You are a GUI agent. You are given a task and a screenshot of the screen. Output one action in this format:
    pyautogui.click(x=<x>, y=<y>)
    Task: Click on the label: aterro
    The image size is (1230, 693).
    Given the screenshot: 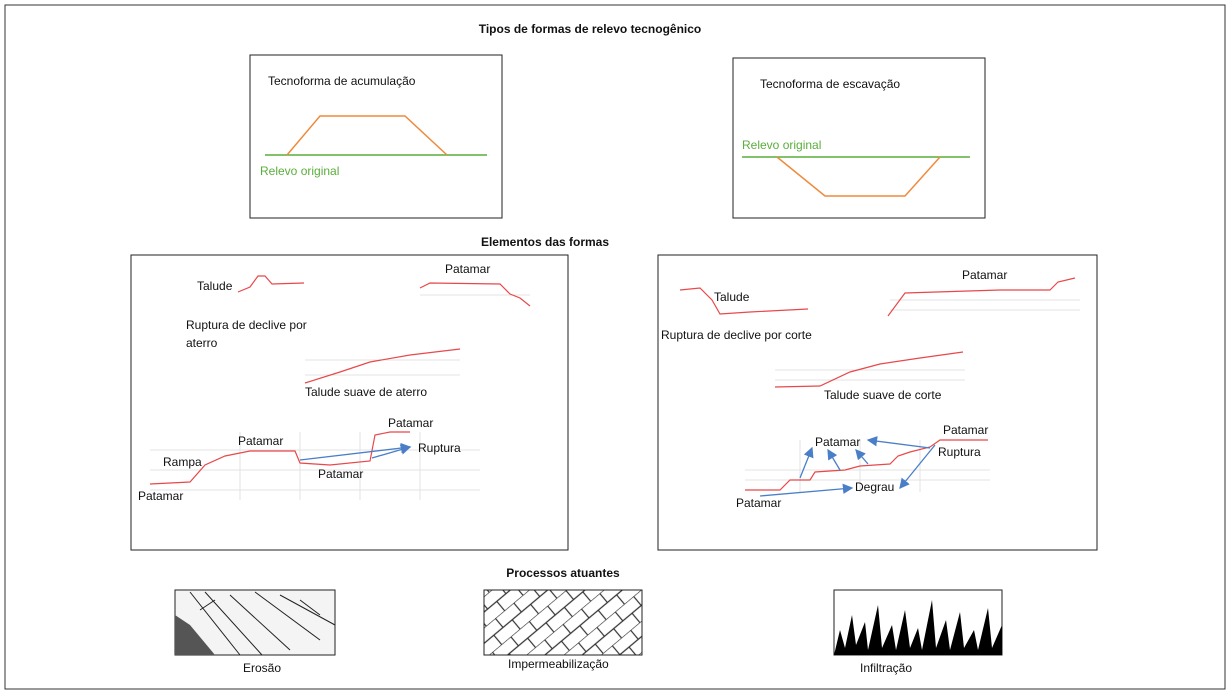 What is the action you would take?
    pyautogui.click(x=202, y=343)
    